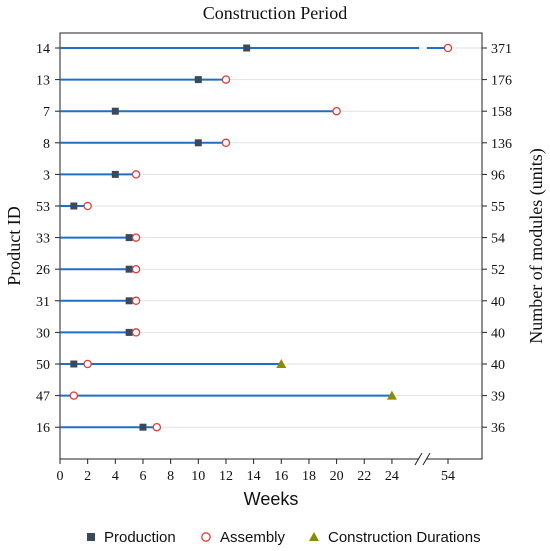 The height and width of the screenshot is (551, 550). I want to click on modules-label: 136, so click(501, 144).